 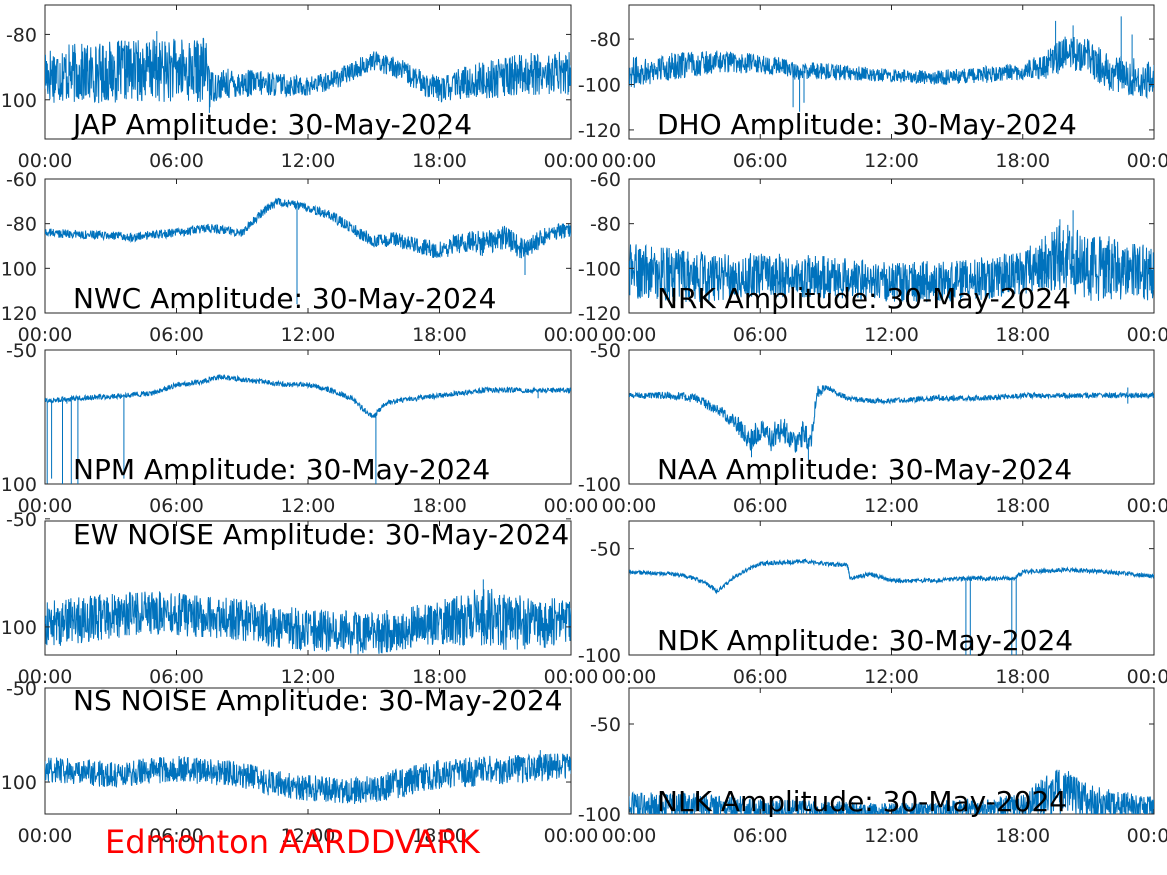 What do you see at coordinates (321, 534) in the screenshot?
I see `panel-title: EW NOISE Amplitude: 30-May-2024` at bounding box center [321, 534].